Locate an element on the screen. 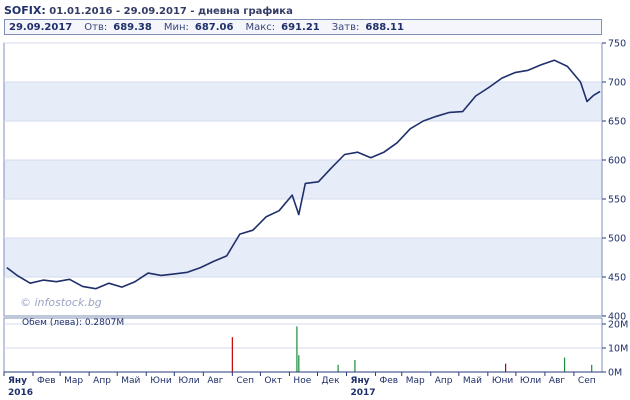 The width and height of the screenshot is (630, 400). x-tick-label: Дек is located at coordinates (331, 381).